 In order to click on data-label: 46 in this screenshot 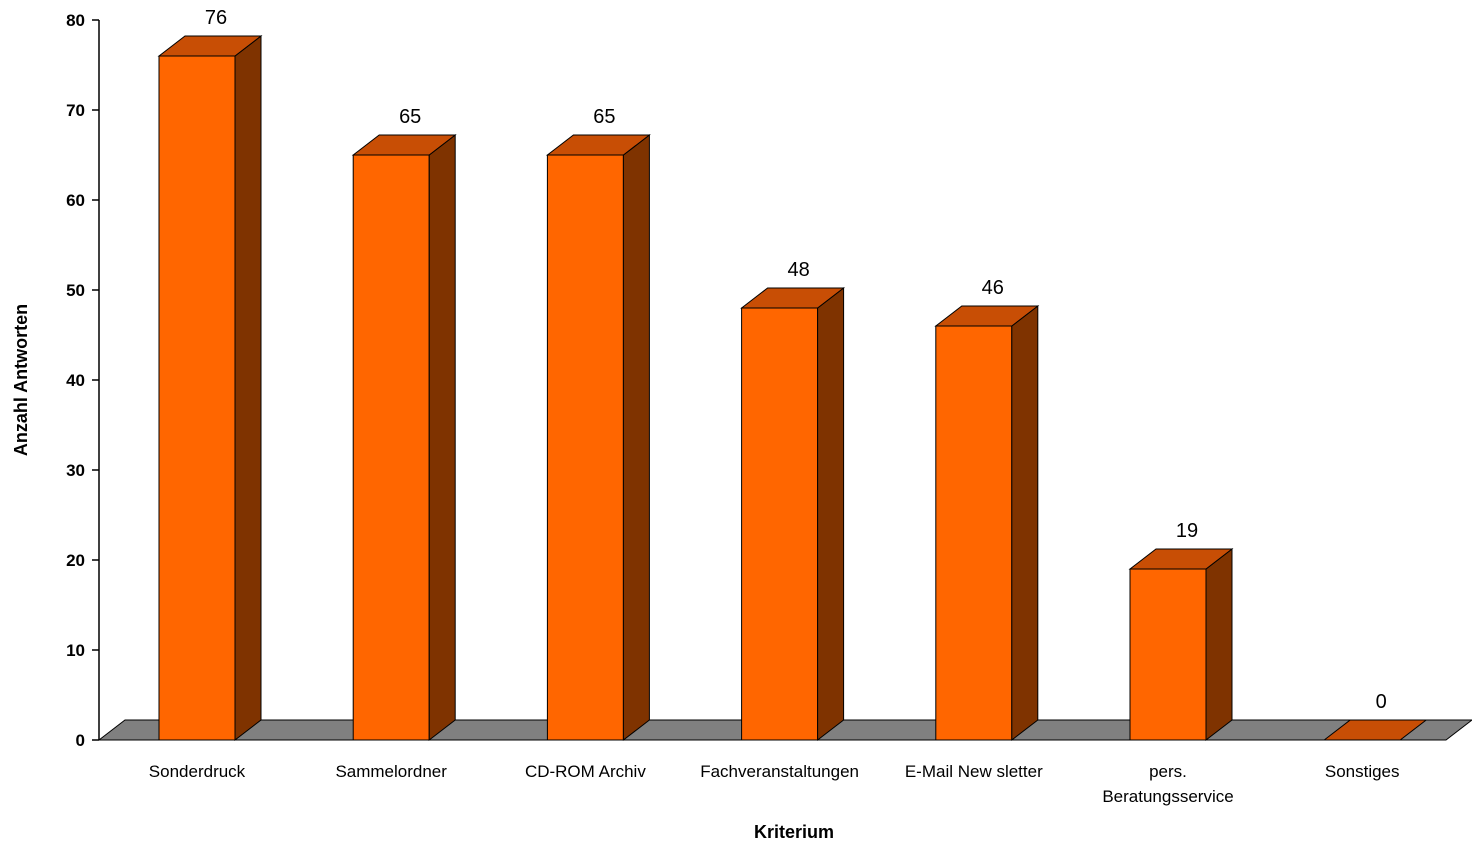, I will do `click(993, 288)`.